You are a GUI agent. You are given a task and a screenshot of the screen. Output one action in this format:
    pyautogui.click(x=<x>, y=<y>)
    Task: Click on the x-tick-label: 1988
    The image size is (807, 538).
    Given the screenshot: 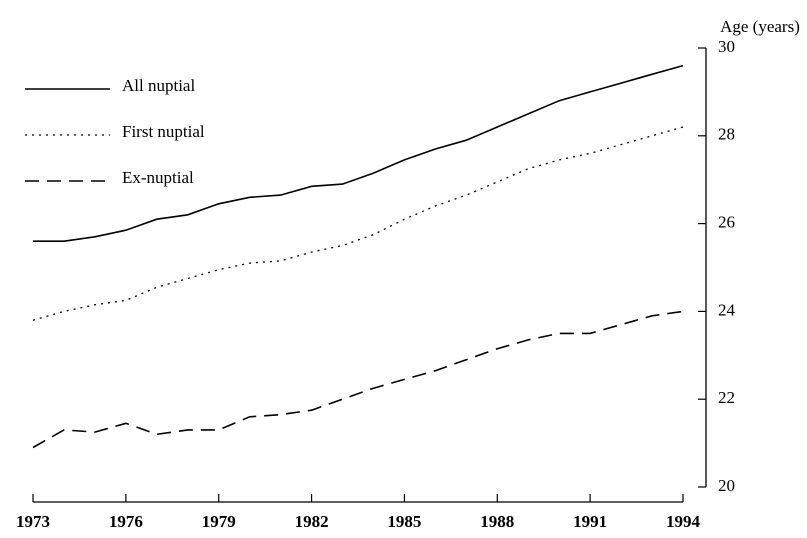 What is the action you would take?
    pyautogui.click(x=497, y=521)
    